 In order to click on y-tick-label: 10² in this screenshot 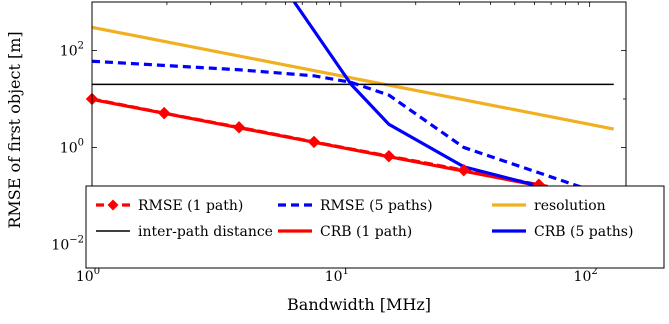, I will do `click(72, 49)`.